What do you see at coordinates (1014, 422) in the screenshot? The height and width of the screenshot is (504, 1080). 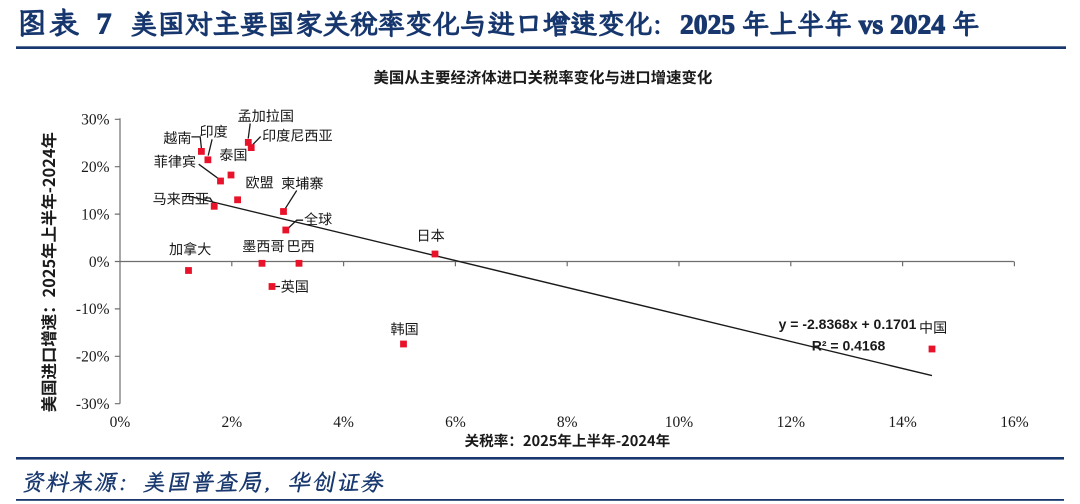 I see `svg-text: 16%` at bounding box center [1014, 422].